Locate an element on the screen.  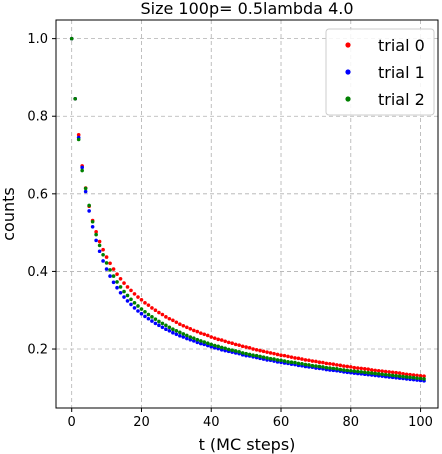
x-tick-label: 40 is located at coordinates (211, 422).